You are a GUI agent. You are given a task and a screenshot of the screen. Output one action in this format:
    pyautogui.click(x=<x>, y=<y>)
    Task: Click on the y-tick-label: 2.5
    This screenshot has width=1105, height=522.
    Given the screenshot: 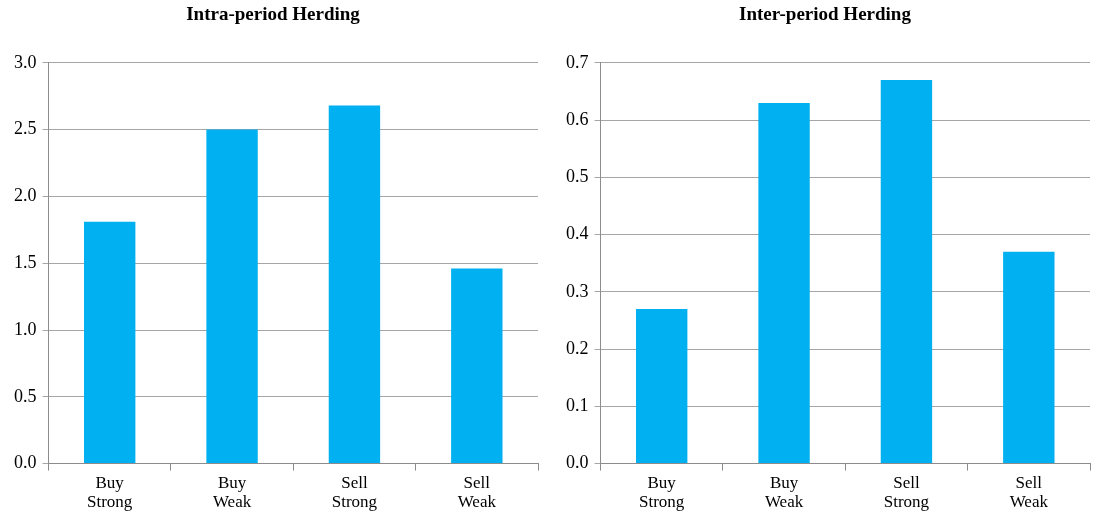 What is the action you would take?
    pyautogui.click(x=25, y=128)
    